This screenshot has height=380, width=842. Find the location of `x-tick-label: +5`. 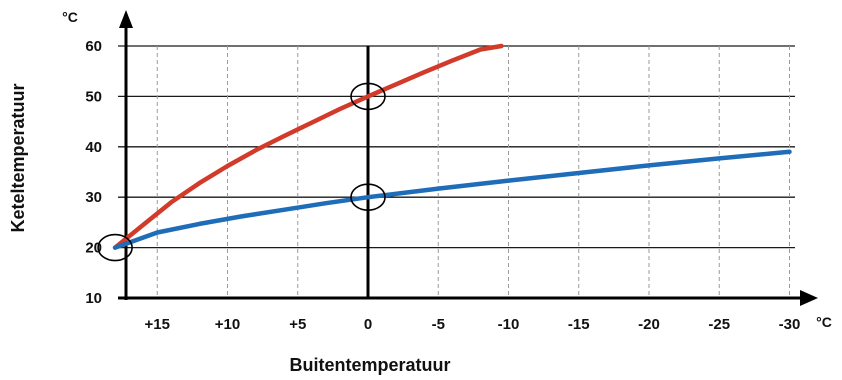

x-tick-label: +5 is located at coordinates (297, 324).